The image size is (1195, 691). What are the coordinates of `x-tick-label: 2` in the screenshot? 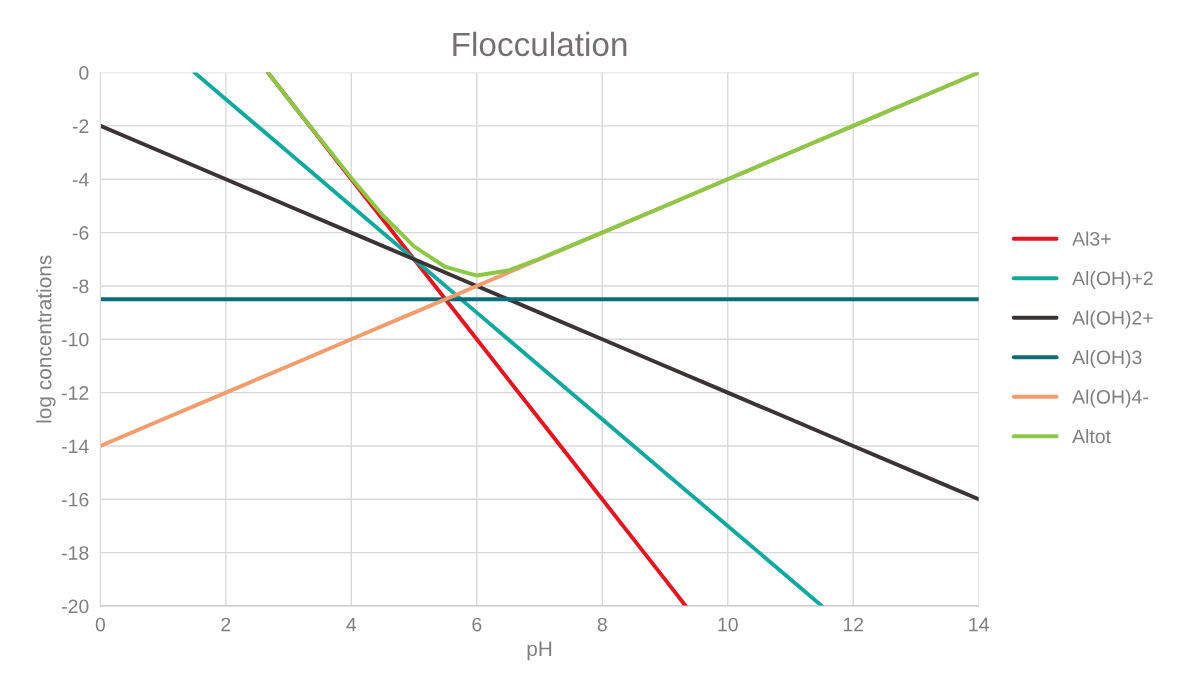 It's located at (226, 624).